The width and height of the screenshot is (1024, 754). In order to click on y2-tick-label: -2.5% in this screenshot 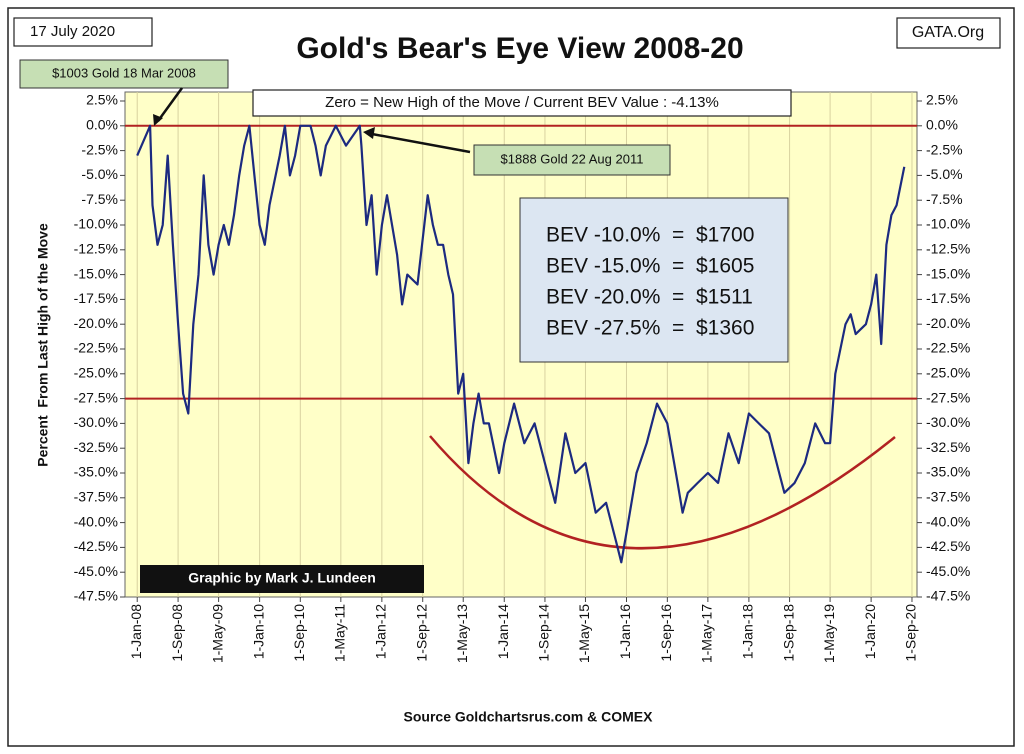, I will do `click(944, 149)`.